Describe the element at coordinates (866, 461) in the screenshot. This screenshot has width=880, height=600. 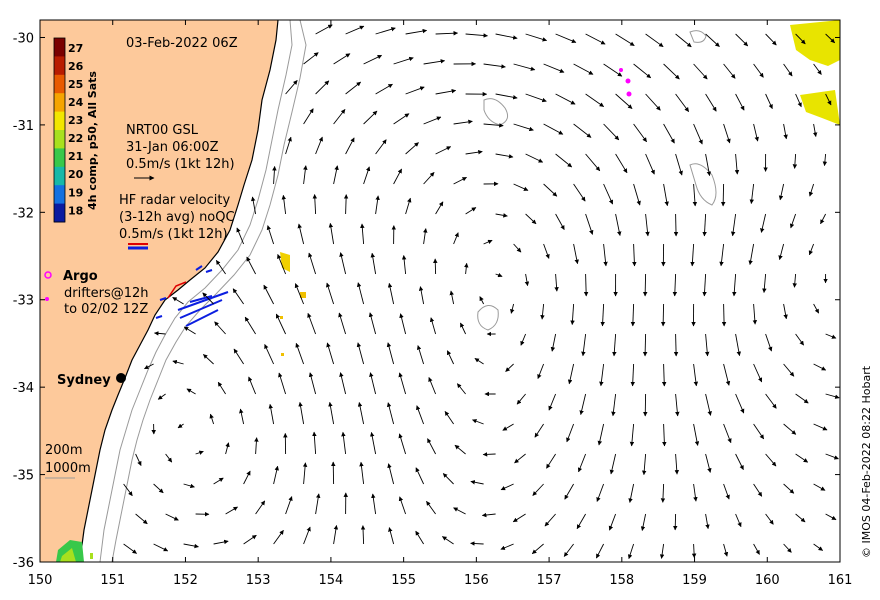
I see `credit-text: © IMOS 04-Feb-2022 08:22 Hobart` at that location.